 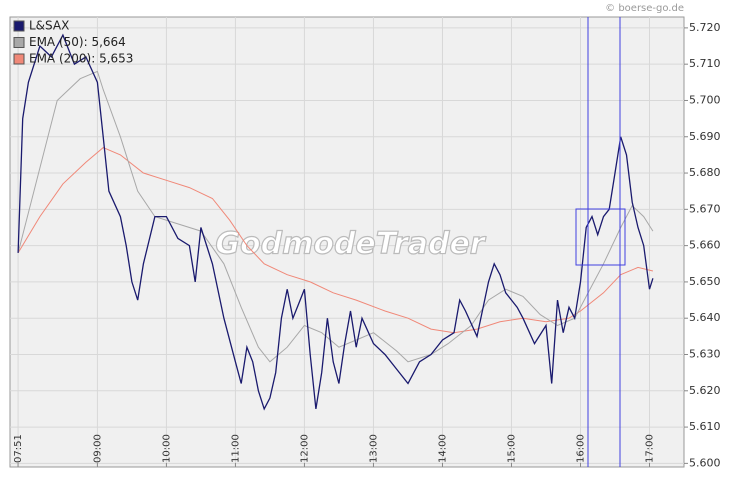 I want to click on y-tick-label: 5.710, so click(x=705, y=63).